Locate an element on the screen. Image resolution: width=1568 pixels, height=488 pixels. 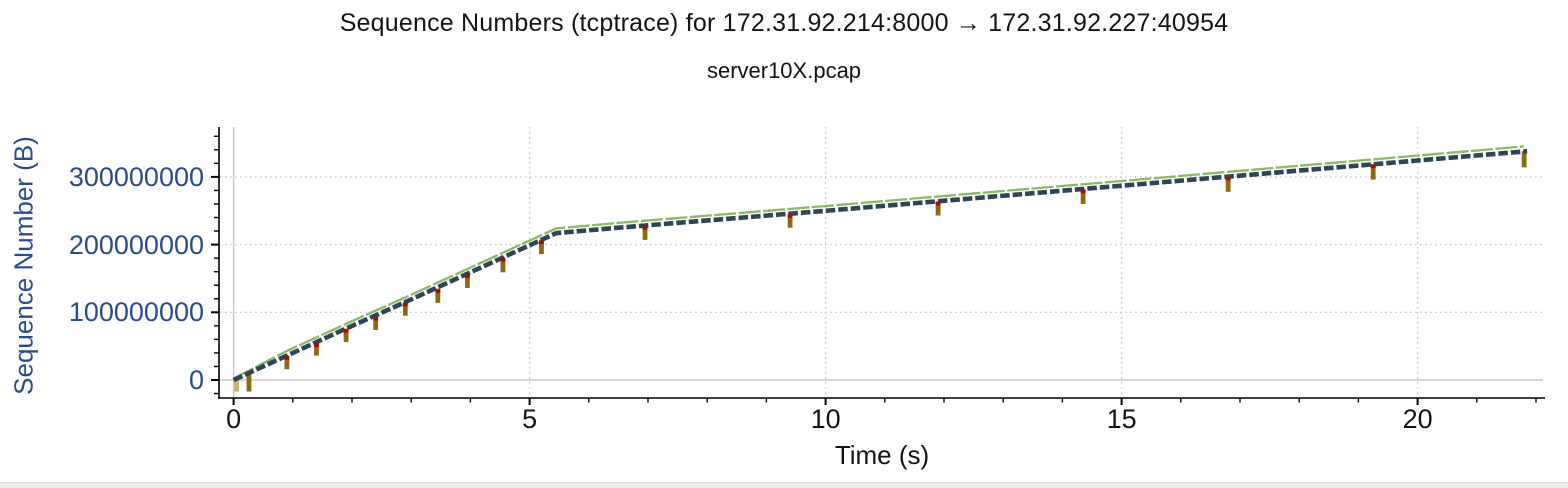
y-tick-label: 300000000 is located at coordinates (136, 176).